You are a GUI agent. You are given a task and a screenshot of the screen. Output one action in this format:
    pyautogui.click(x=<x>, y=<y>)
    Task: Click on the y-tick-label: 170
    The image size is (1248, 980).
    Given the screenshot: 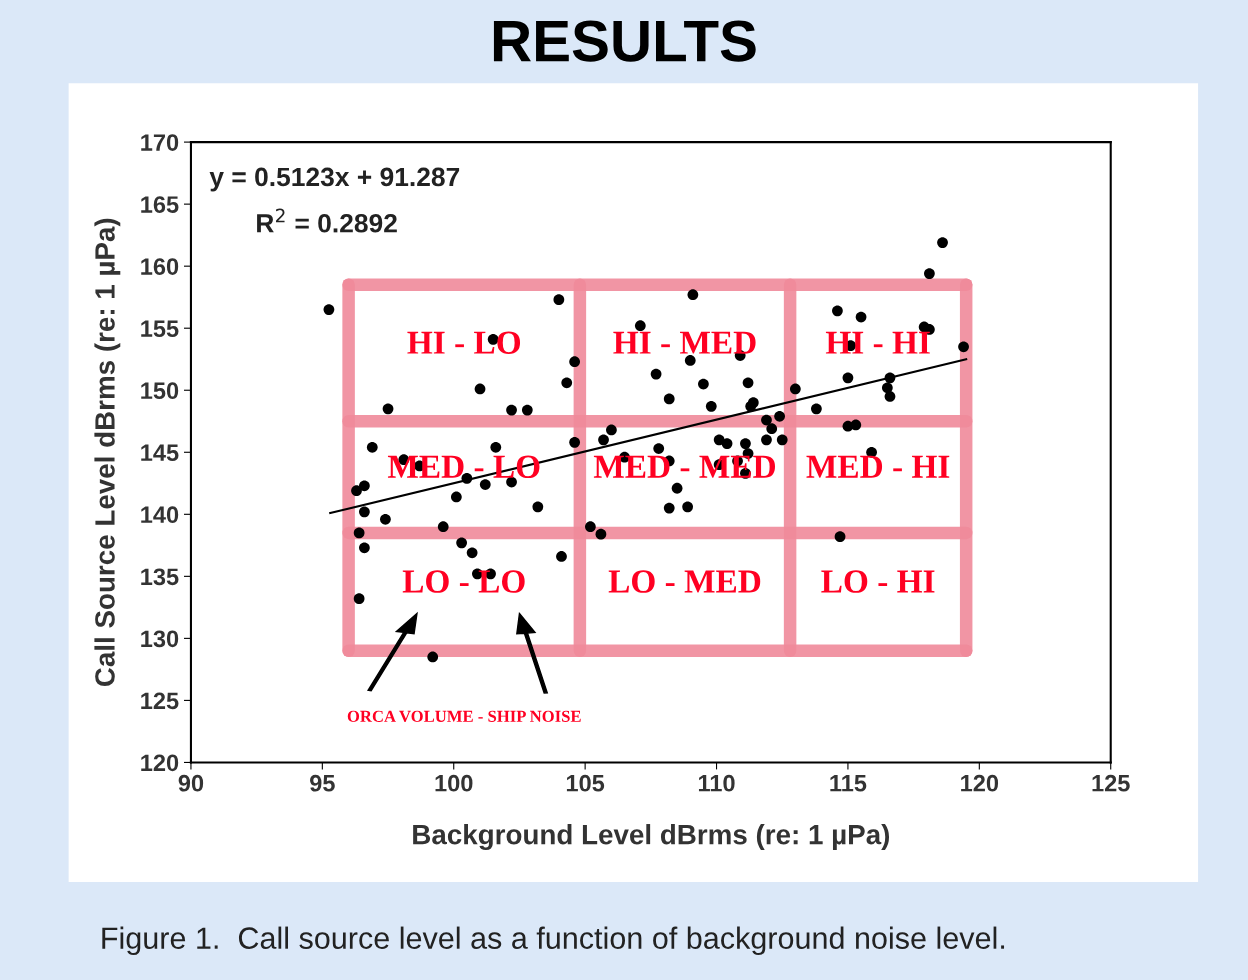 What is the action you would take?
    pyautogui.click(x=160, y=142)
    